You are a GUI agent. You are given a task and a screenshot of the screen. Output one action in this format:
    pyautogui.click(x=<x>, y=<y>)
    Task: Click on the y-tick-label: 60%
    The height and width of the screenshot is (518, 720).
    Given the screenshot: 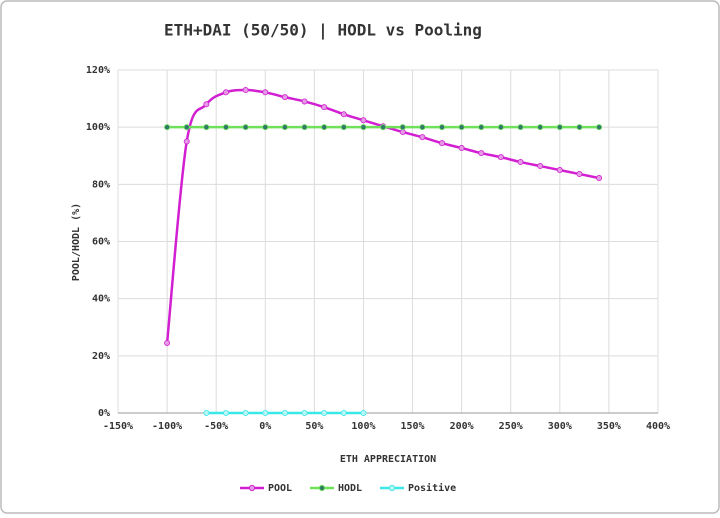 What is the action you would take?
    pyautogui.click(x=101, y=242)
    